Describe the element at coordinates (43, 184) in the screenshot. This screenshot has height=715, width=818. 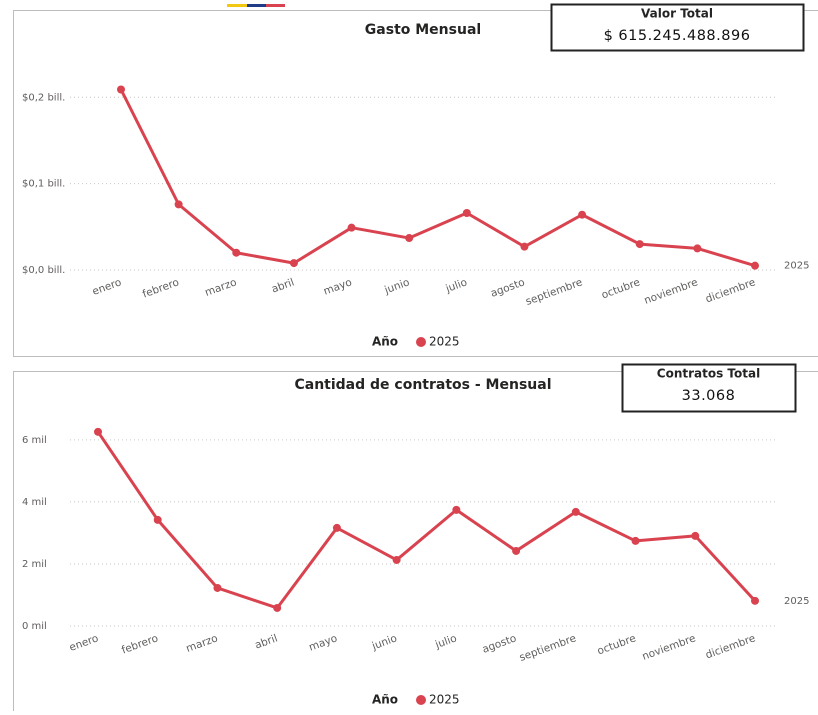
I see `y-tick-label: $0,1 bill.` at that location.